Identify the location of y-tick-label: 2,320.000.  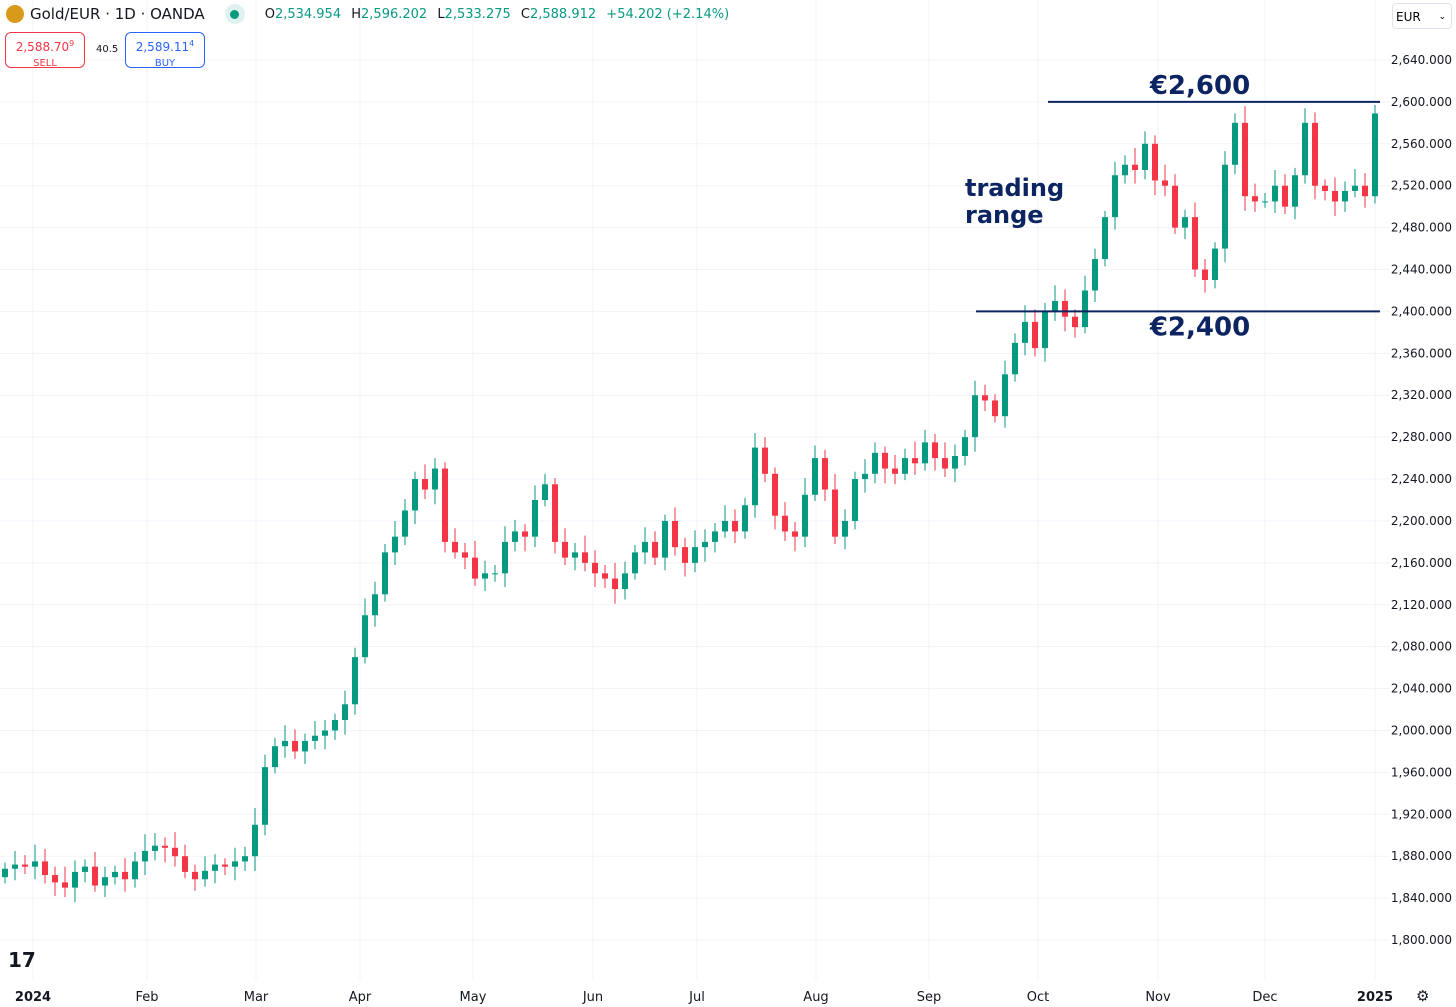
(1421, 395).